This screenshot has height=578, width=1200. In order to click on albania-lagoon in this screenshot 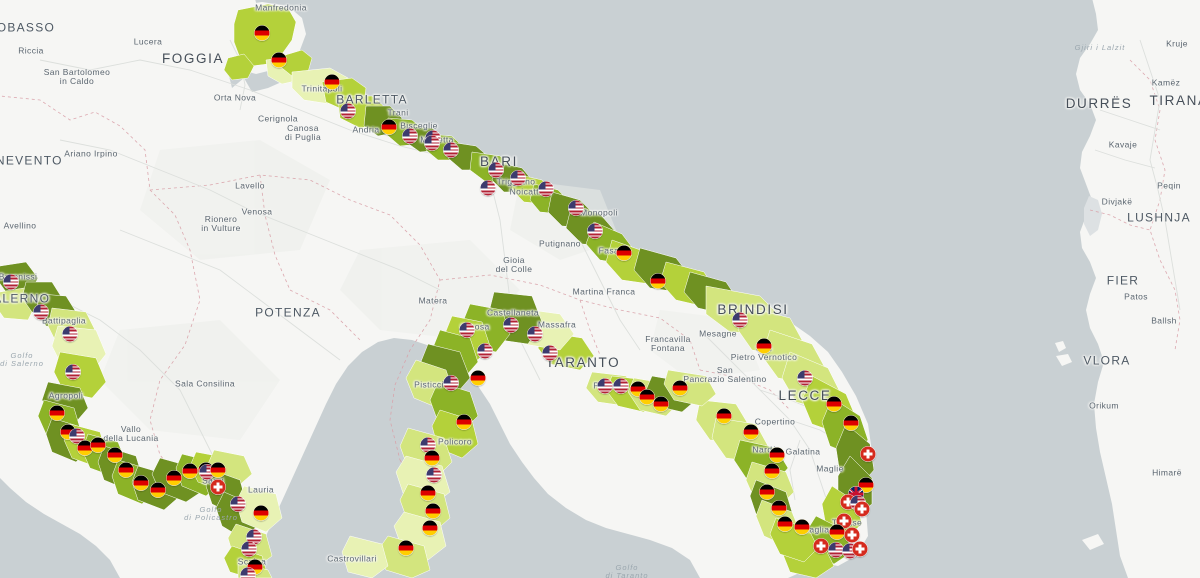, I will do `click(1093, 216)`.